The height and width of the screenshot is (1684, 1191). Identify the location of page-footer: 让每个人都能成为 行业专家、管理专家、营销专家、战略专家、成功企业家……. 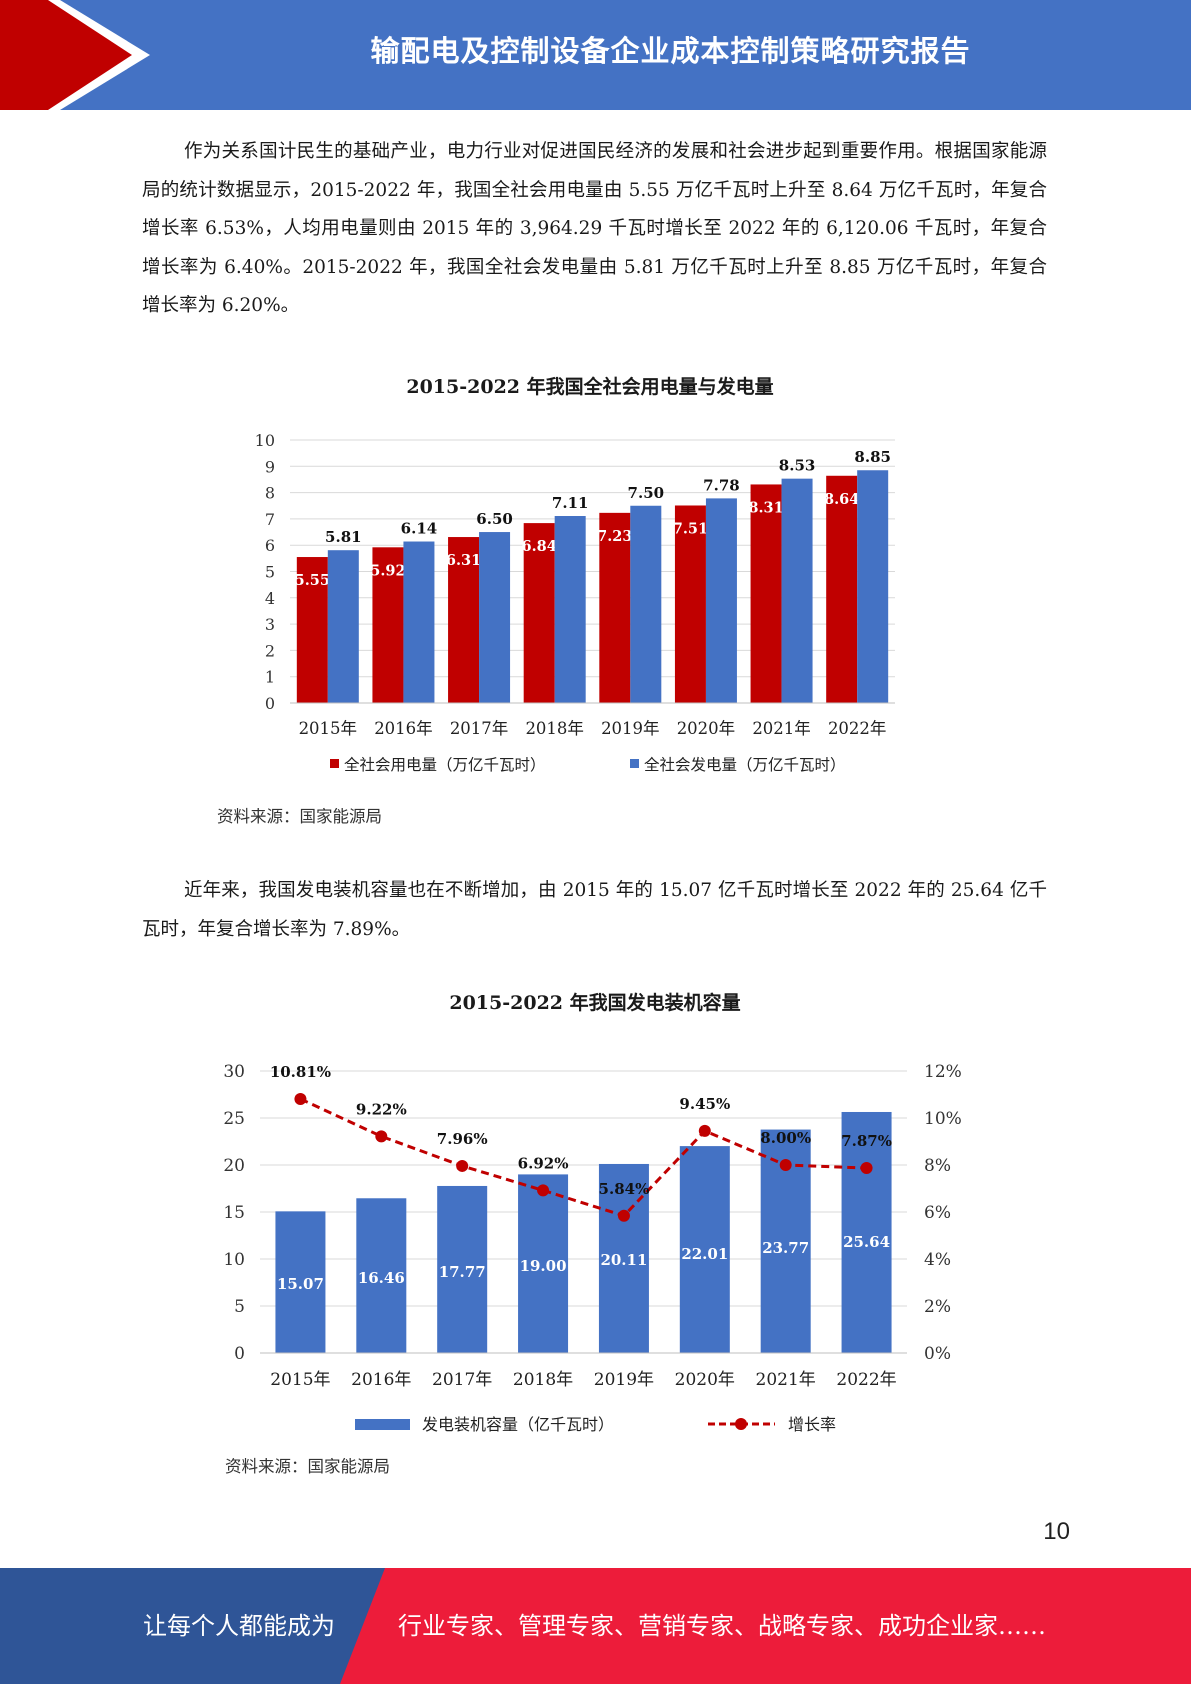
(595, 1626).